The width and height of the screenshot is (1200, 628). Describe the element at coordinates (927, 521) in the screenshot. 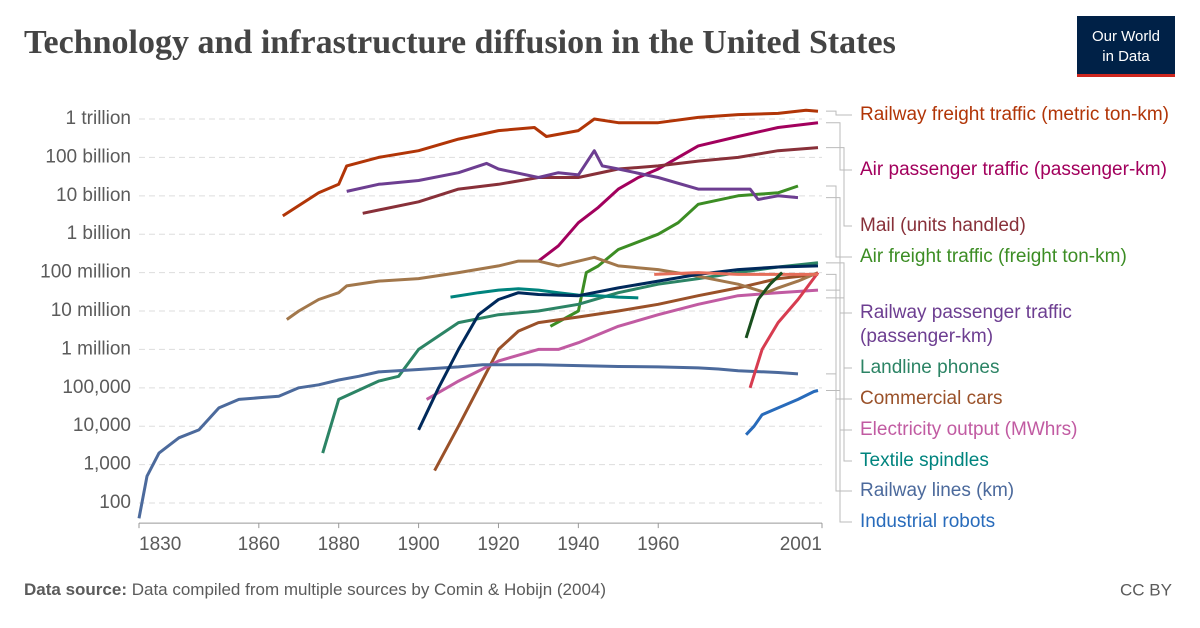

I see `legend-label: Industrial robots` at that location.